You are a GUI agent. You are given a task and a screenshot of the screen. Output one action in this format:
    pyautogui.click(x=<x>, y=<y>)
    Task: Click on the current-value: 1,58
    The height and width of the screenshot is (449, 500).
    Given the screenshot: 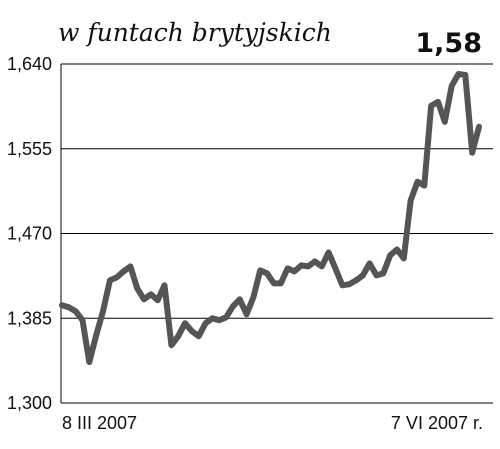 What is the action you would take?
    pyautogui.click(x=448, y=43)
    